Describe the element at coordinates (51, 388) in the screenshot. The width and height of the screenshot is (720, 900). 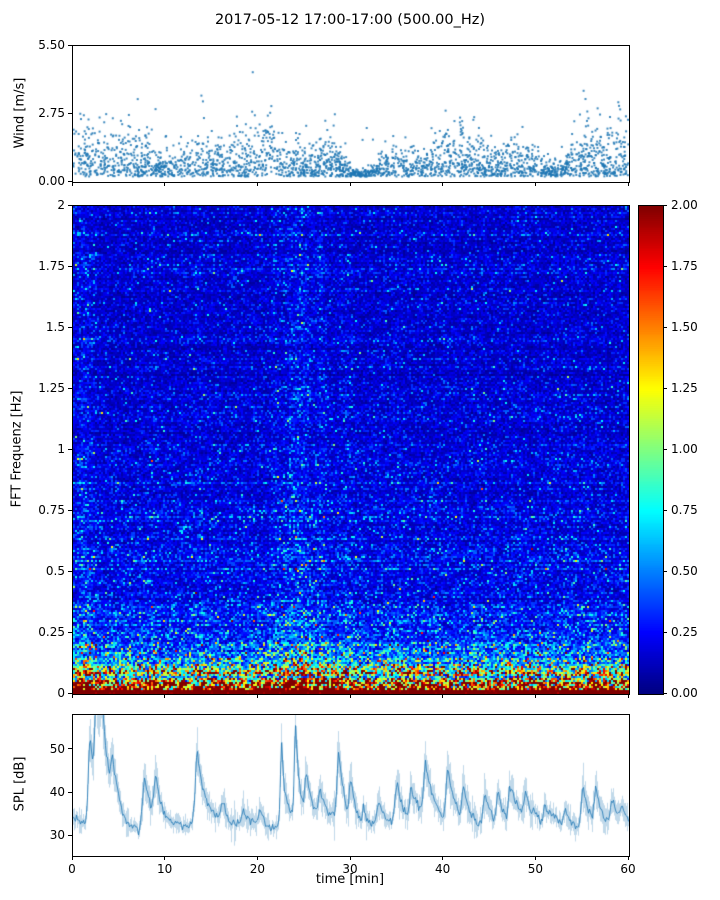
I see `spectrogram-ytick-label: 1.25` at that location.